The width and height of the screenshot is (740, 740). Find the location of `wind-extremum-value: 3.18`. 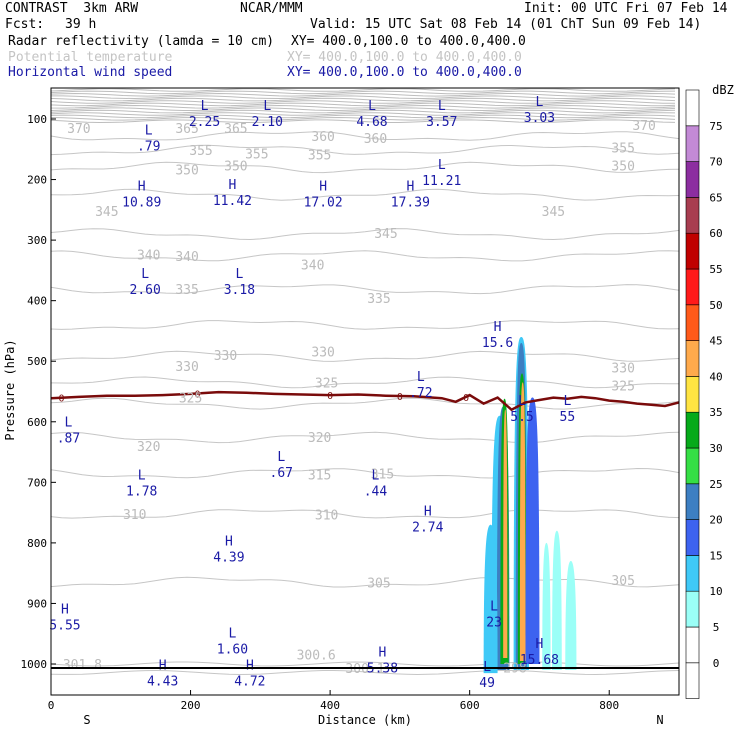

wind-extremum-value: 3.18 is located at coordinates (239, 290).